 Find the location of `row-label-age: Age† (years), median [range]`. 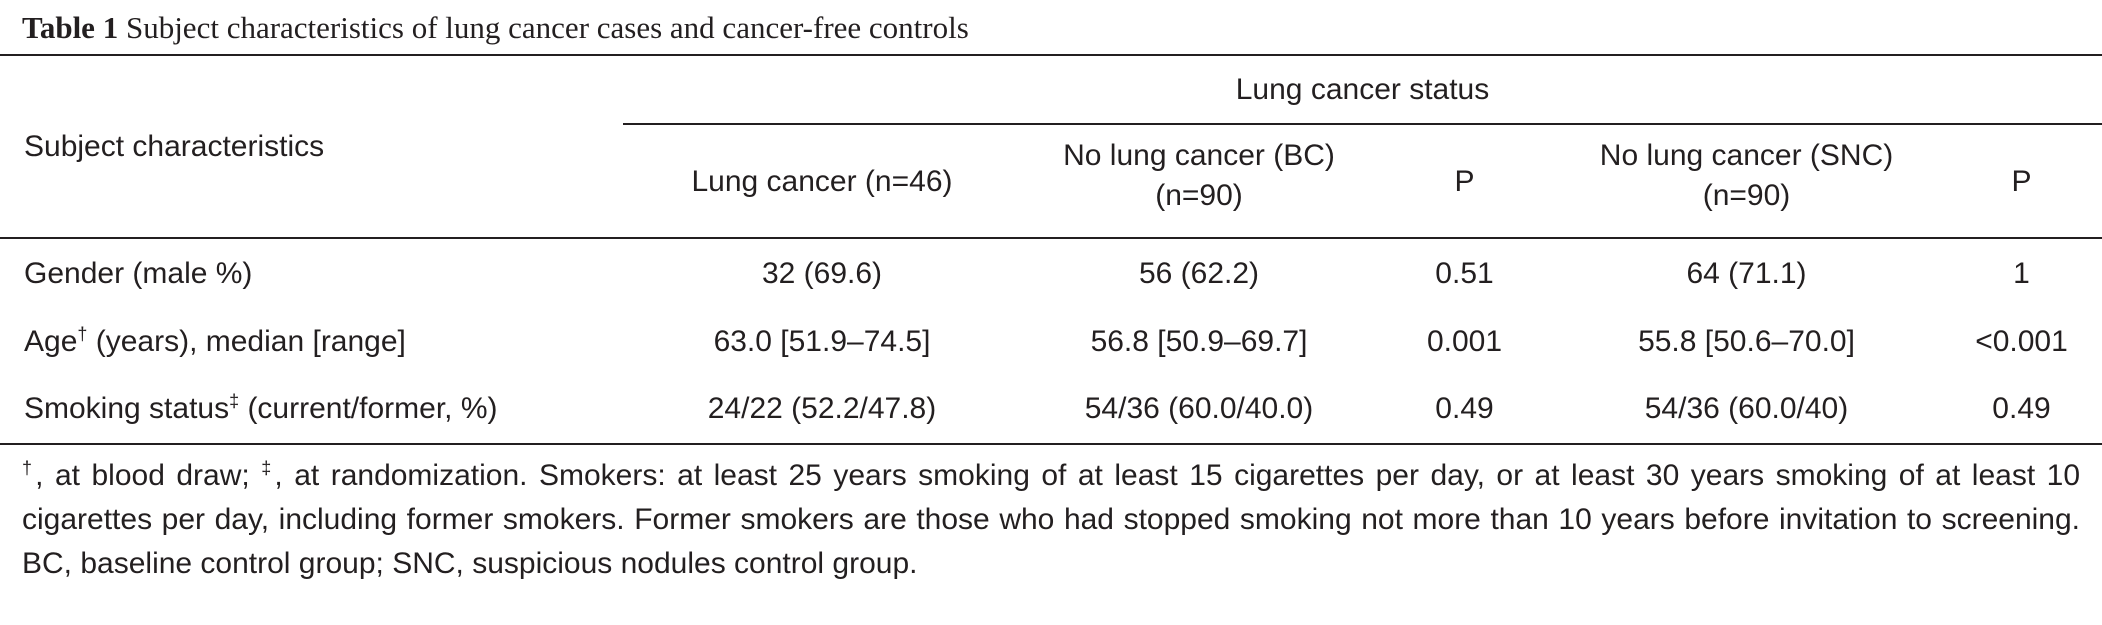

row-label-age: Age† (years), median [range] is located at coordinates (215, 341).